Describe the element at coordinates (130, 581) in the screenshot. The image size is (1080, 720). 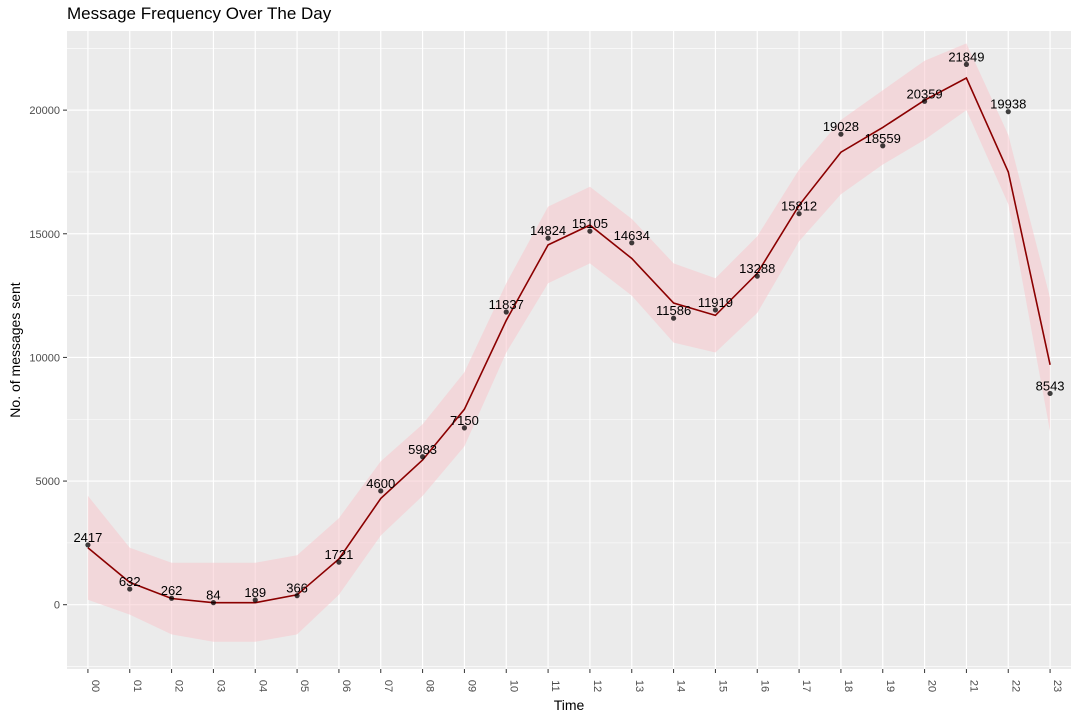
I see `data-label: 632` at that location.